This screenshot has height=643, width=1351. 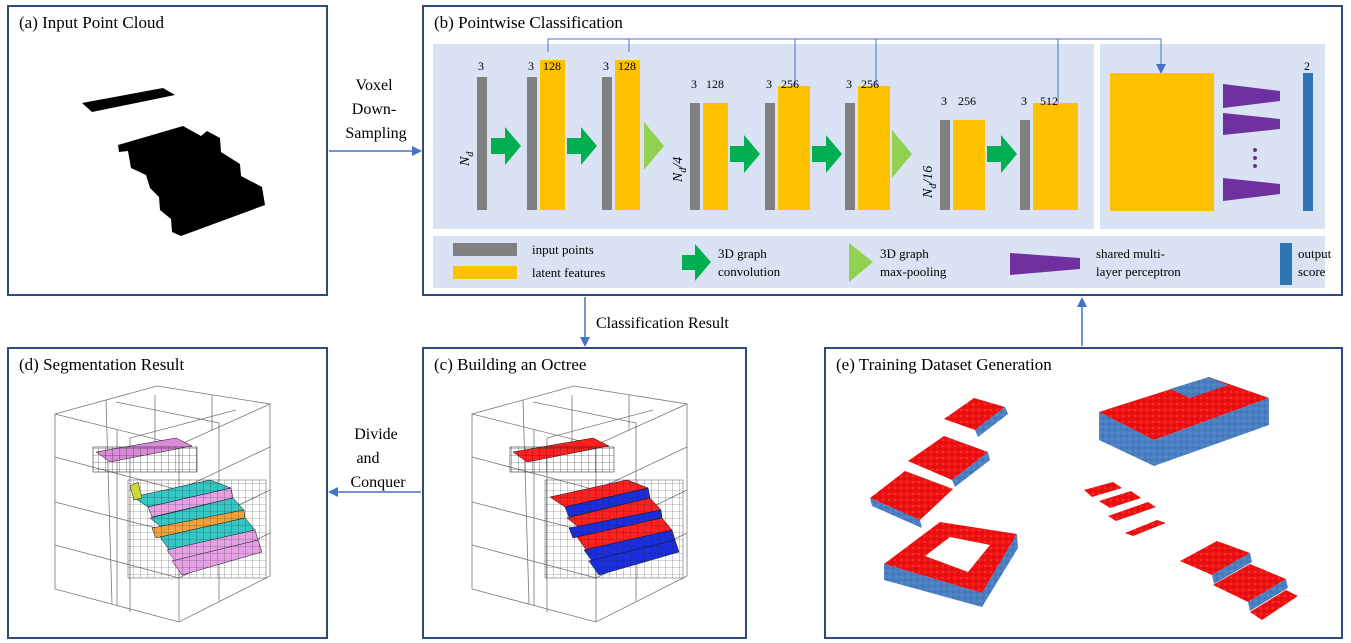 What do you see at coordinates (696, 262) in the screenshot?
I see `legend-graph-conv-arrow` at bounding box center [696, 262].